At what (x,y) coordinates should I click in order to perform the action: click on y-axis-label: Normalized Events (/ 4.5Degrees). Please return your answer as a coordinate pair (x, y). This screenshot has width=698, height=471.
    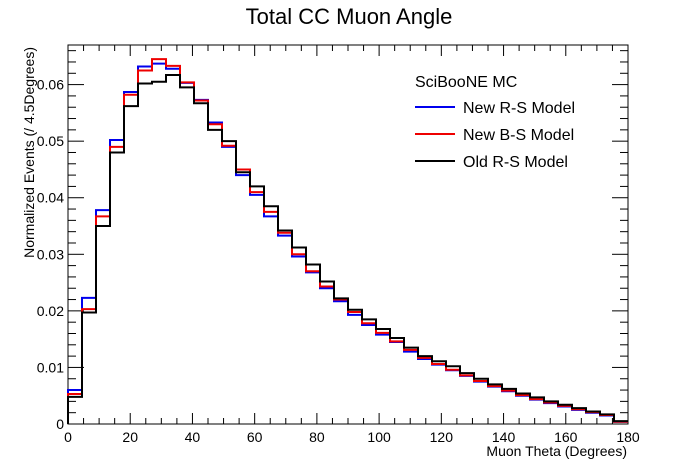
    Looking at the image, I should click on (29, 152).